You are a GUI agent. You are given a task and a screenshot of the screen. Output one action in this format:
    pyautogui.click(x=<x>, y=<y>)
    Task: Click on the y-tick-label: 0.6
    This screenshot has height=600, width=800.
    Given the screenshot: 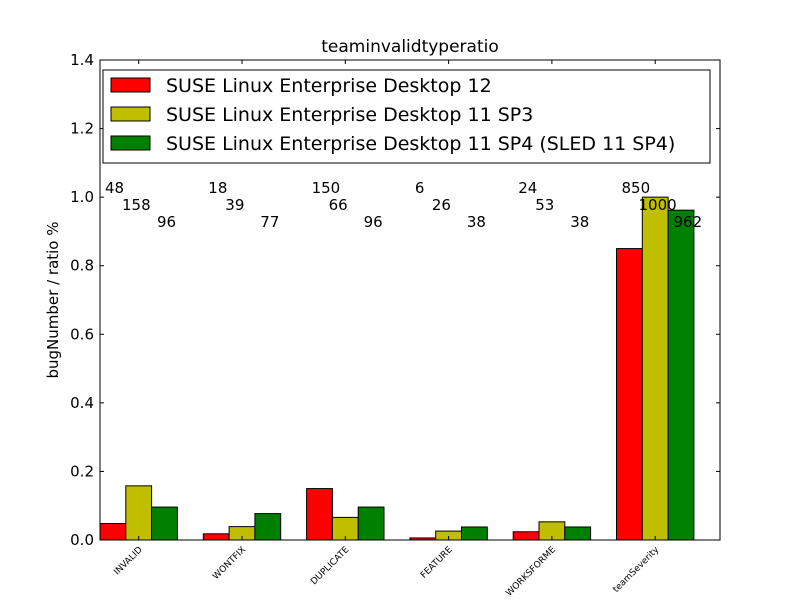 What is the action you would take?
    pyautogui.click(x=82, y=334)
    